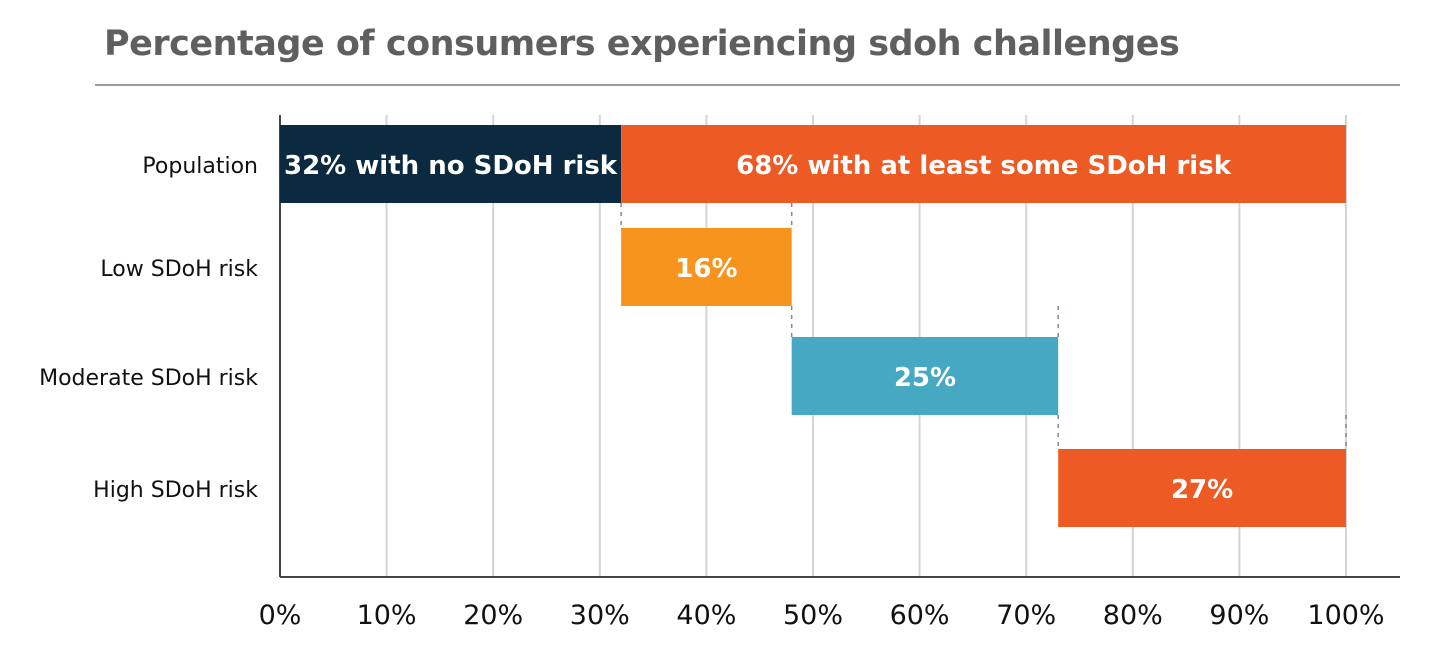 This screenshot has width=1440, height=660. I want to click on x-tick-label: 30%, so click(600, 615).